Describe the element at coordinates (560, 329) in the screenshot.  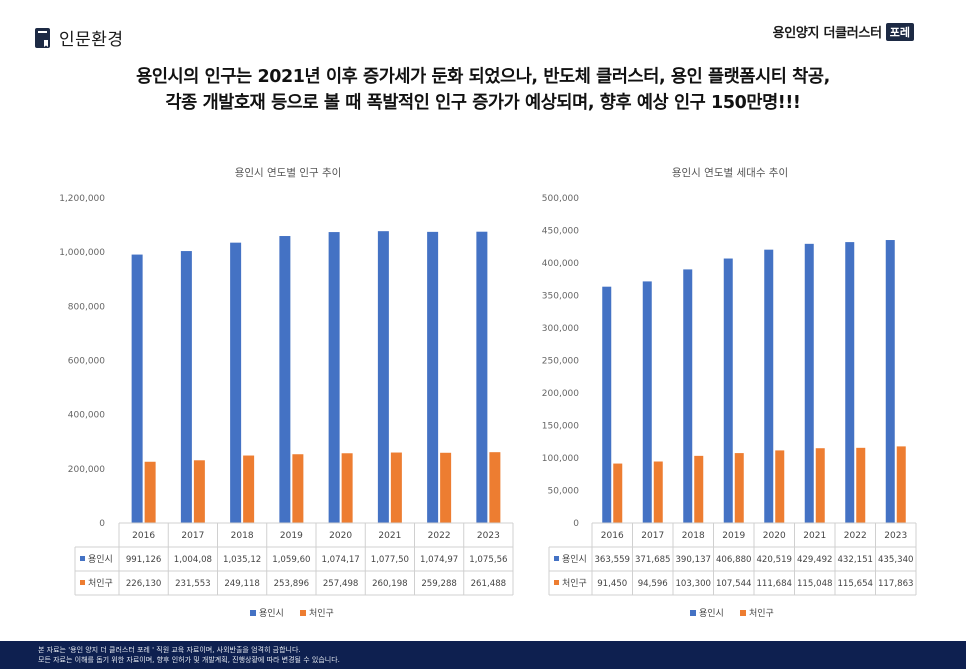
I see `y-tick-label: 300,000` at that location.